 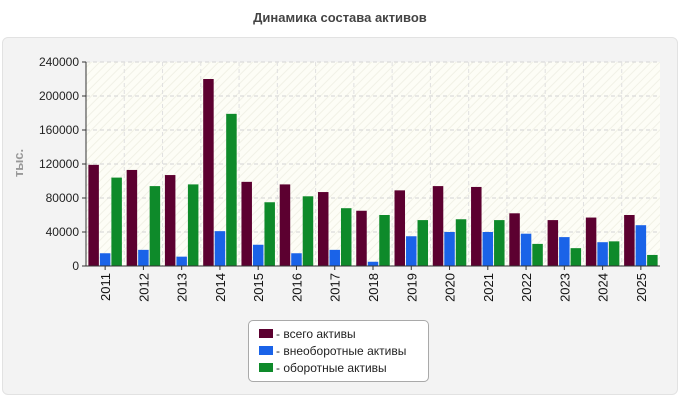 What do you see at coordinates (59, 130) in the screenshot?
I see `y-tick-label: 160000` at bounding box center [59, 130].